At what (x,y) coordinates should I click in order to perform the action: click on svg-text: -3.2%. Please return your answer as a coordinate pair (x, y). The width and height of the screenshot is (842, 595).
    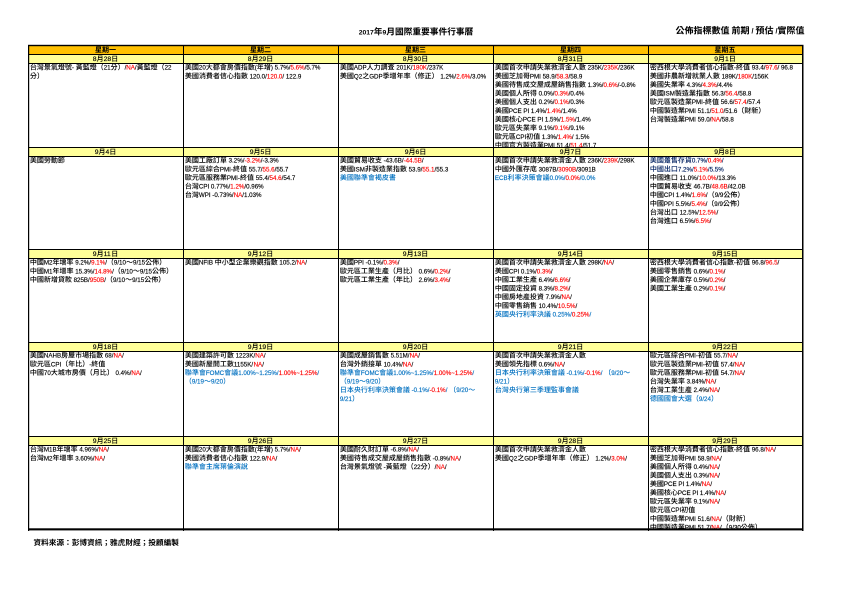
    Looking at the image, I should click on (253, 161).